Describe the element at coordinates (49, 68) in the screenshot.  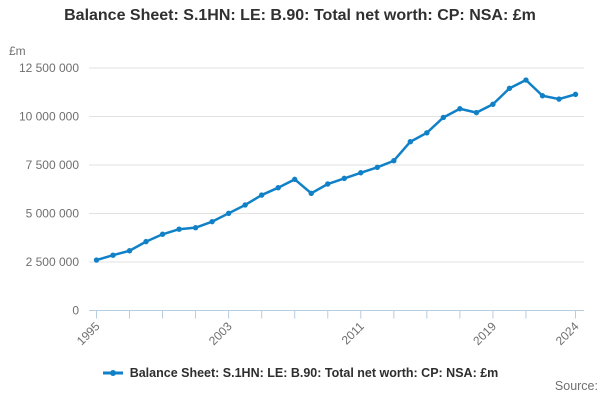
I see `y-tick-label: 12 500 000` at that location.